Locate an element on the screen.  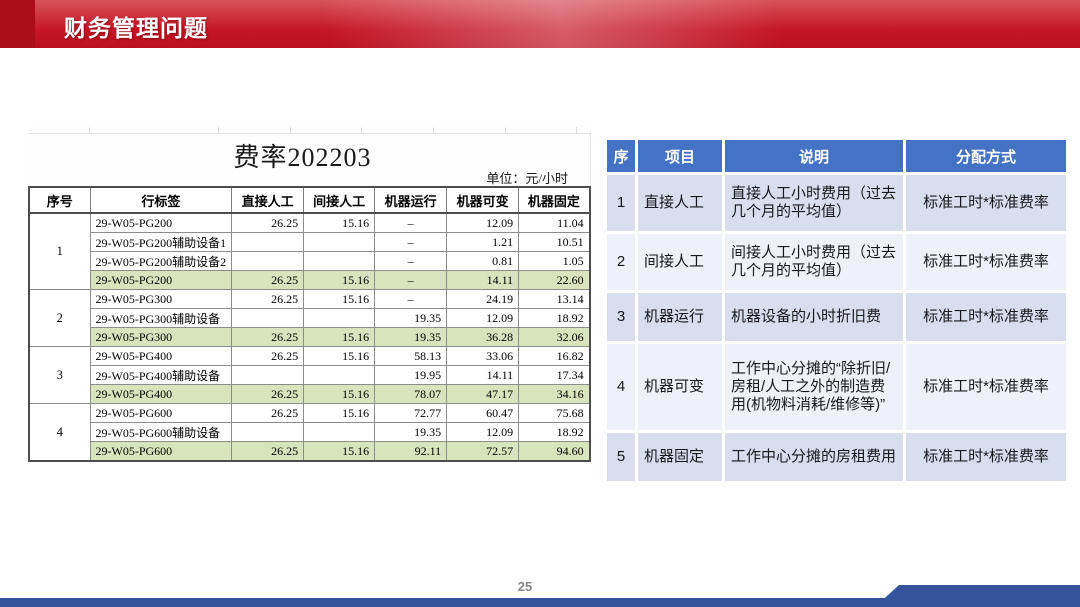
column-header: 间接人工 is located at coordinates (339, 200).